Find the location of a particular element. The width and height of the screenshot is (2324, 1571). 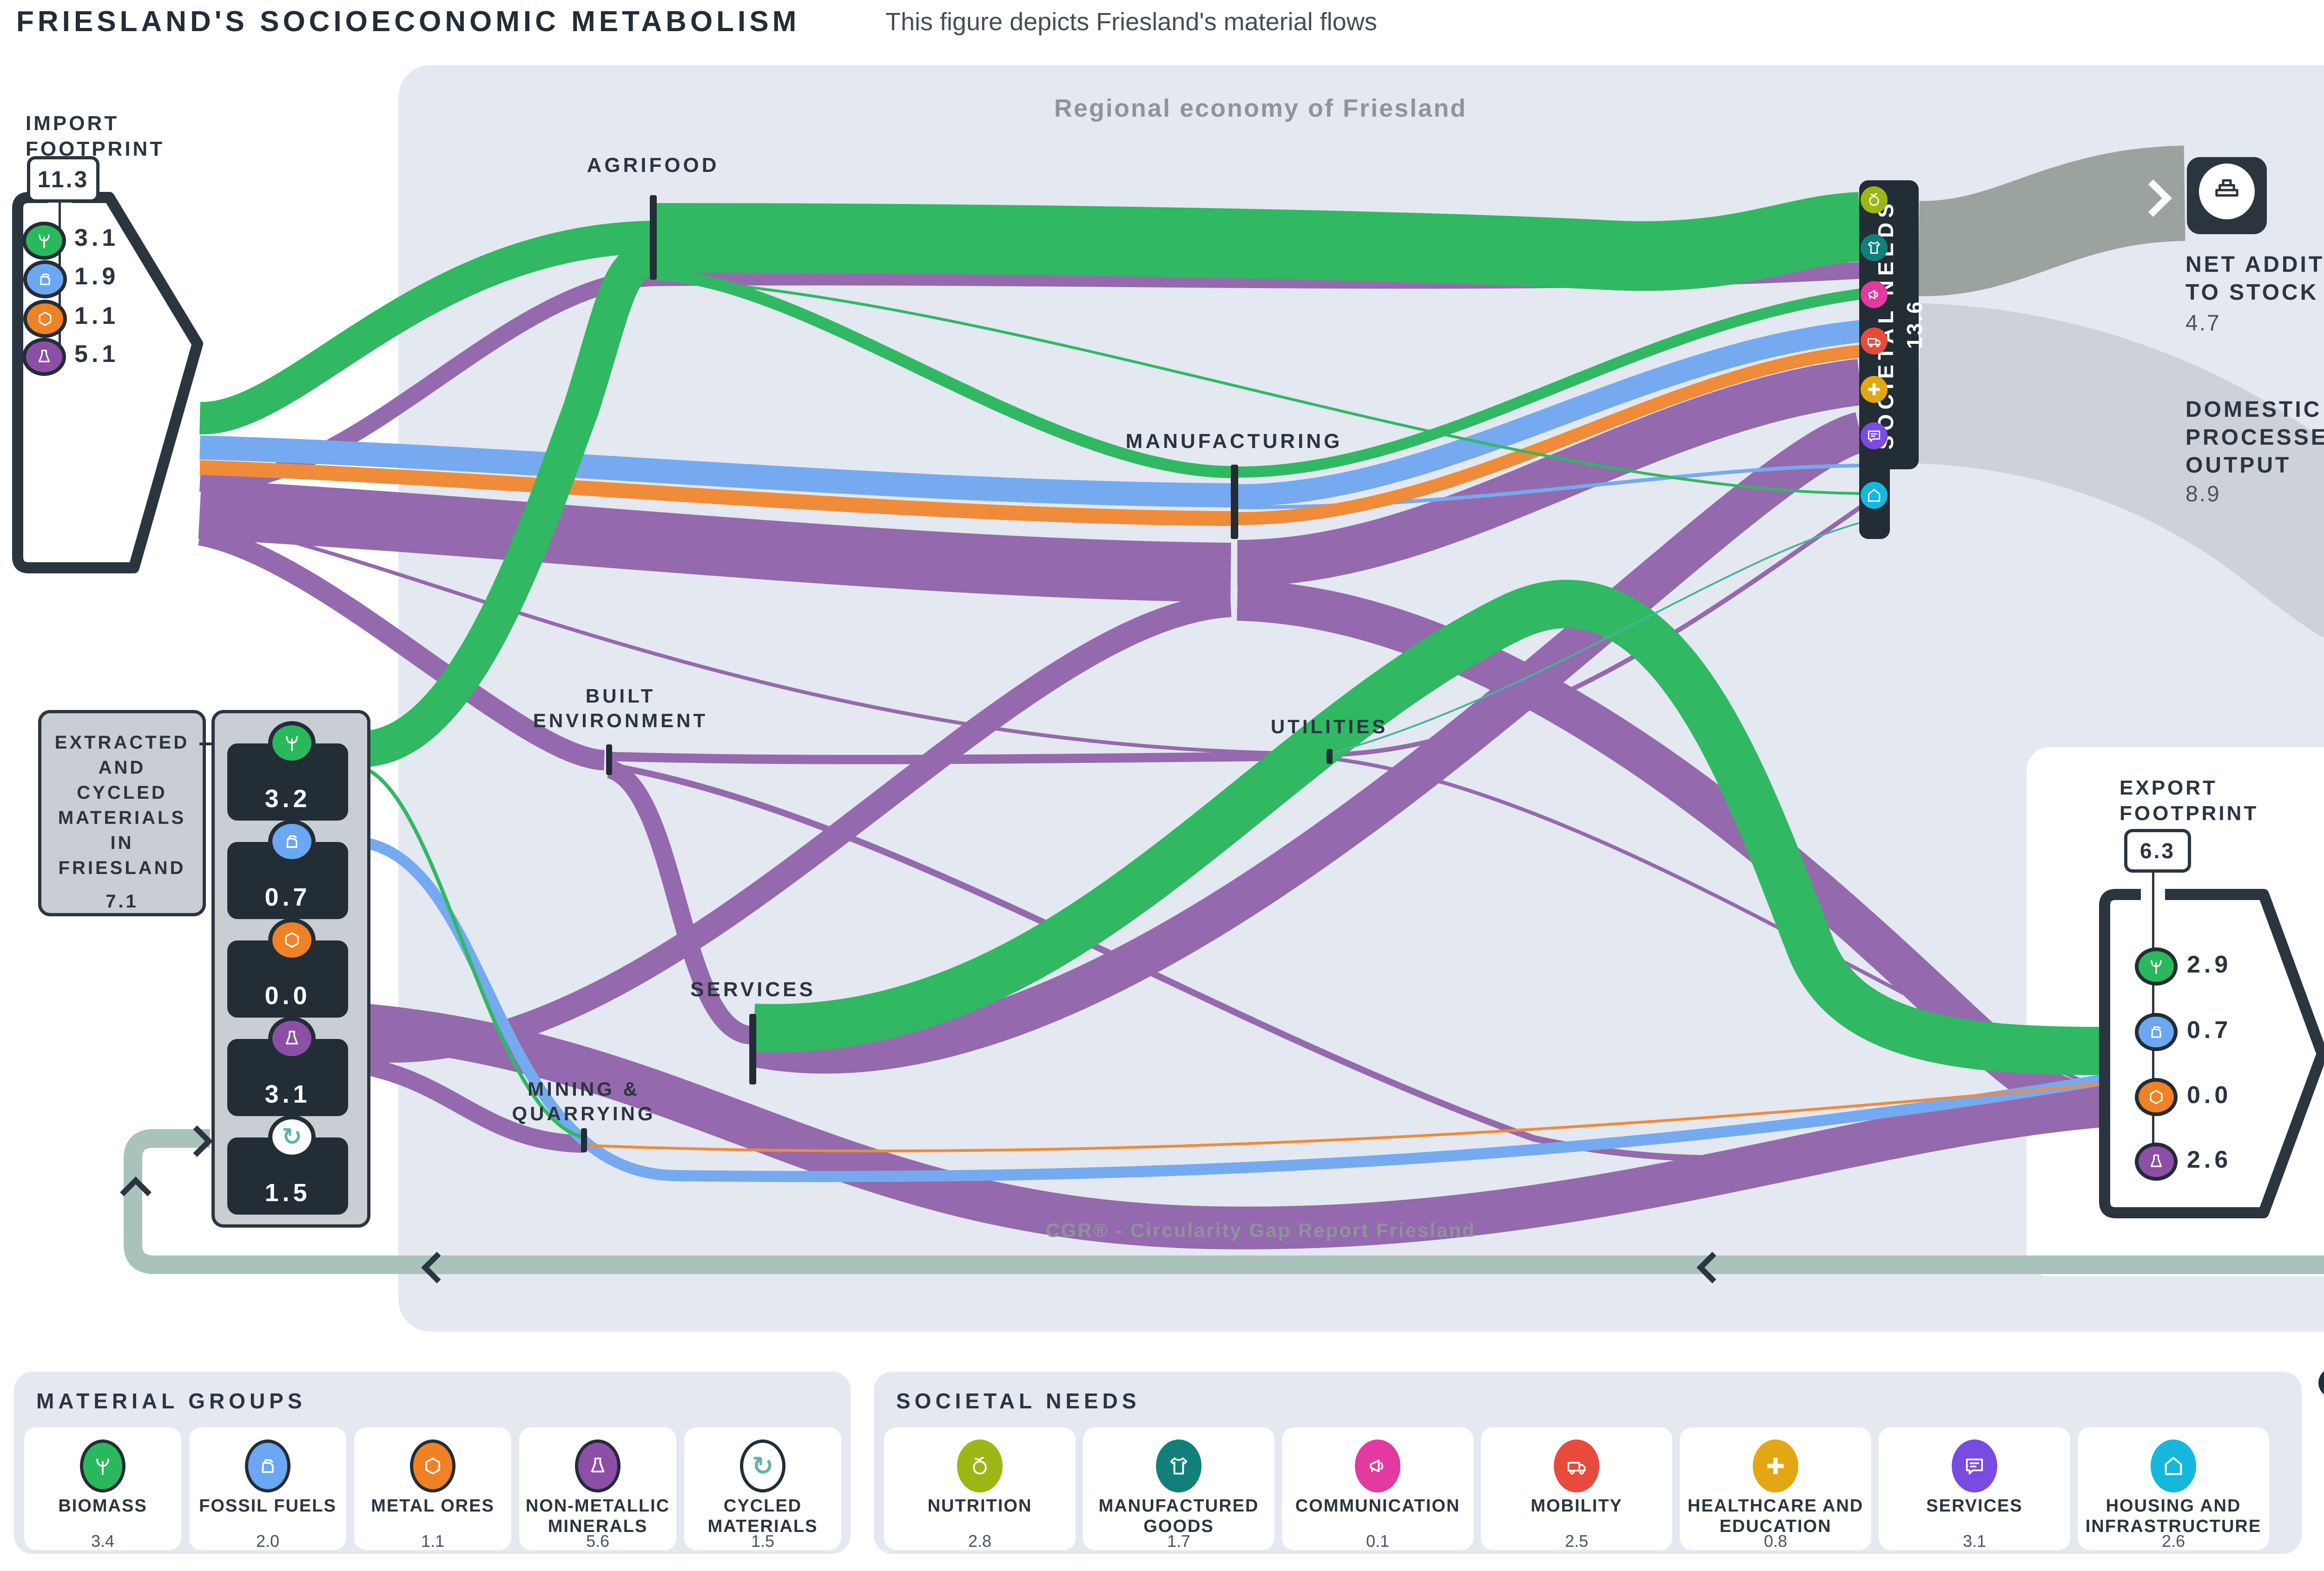

mining-line2: QUARRYING is located at coordinates (584, 1113).